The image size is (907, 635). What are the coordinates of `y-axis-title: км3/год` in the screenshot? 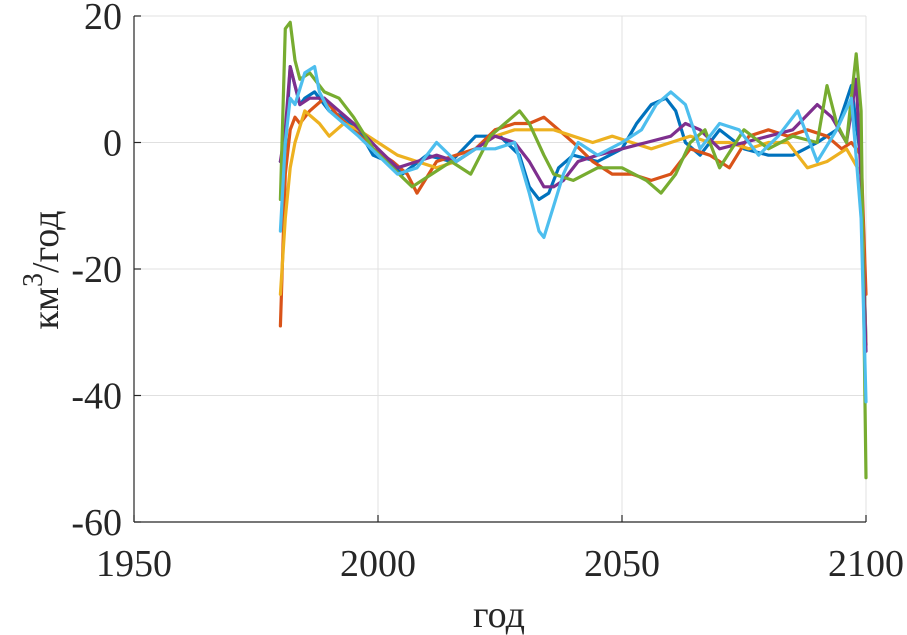 It's located at (42, 270).